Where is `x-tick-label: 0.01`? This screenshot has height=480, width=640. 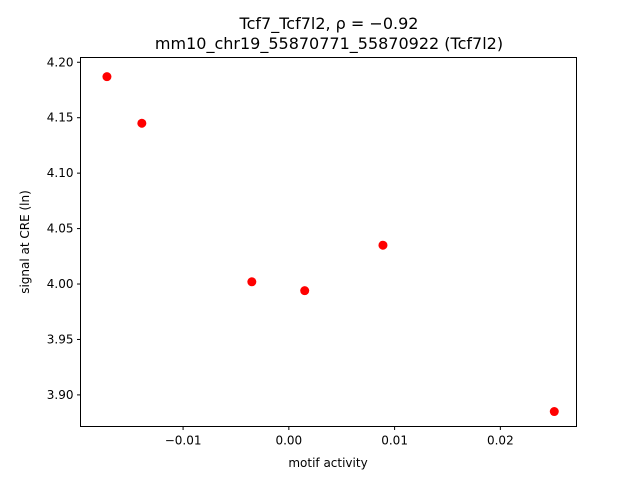 x-tick-label: 0.01 is located at coordinates (394, 441).